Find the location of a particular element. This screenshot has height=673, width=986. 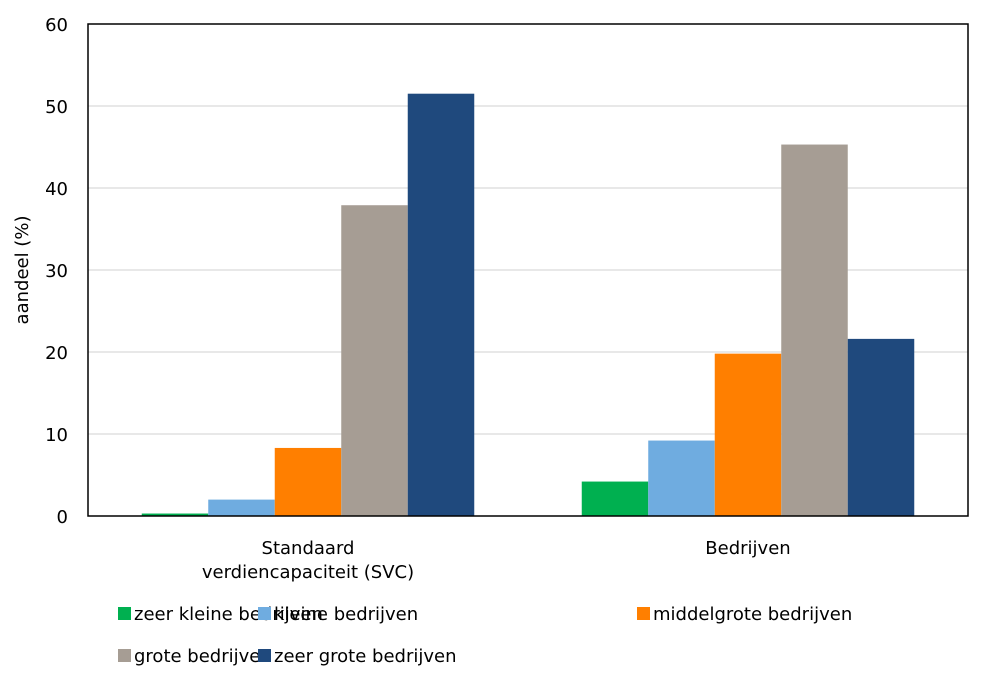

y-tick-label: 40 is located at coordinates (56, 189).